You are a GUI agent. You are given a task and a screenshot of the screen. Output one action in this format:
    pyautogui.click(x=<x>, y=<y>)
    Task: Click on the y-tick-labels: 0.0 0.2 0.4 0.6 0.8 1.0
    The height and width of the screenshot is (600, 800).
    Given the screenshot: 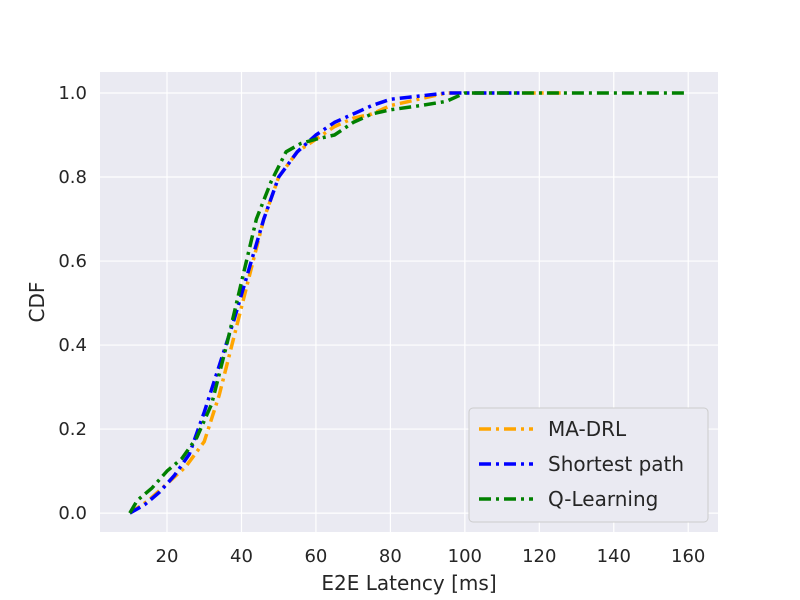 What is the action you would take?
    pyautogui.click(x=72, y=303)
    